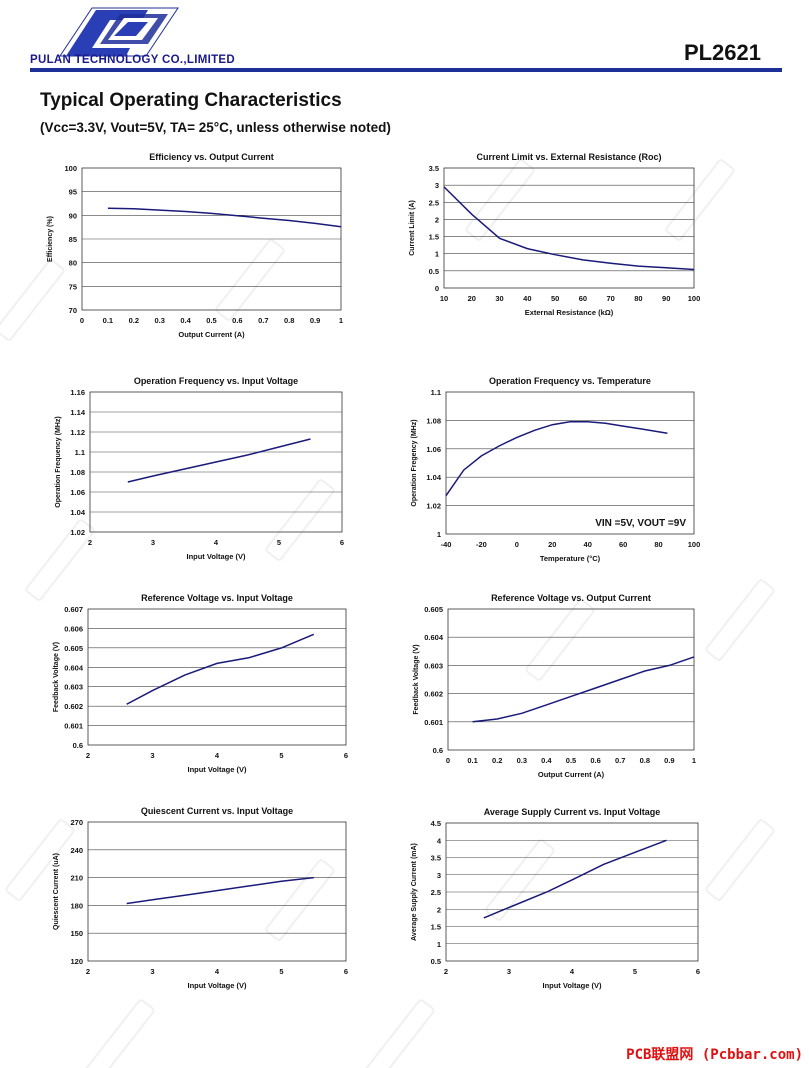 The height and width of the screenshot is (1068, 809). I want to click on chart-6-xtick-label: 3, so click(152, 971).